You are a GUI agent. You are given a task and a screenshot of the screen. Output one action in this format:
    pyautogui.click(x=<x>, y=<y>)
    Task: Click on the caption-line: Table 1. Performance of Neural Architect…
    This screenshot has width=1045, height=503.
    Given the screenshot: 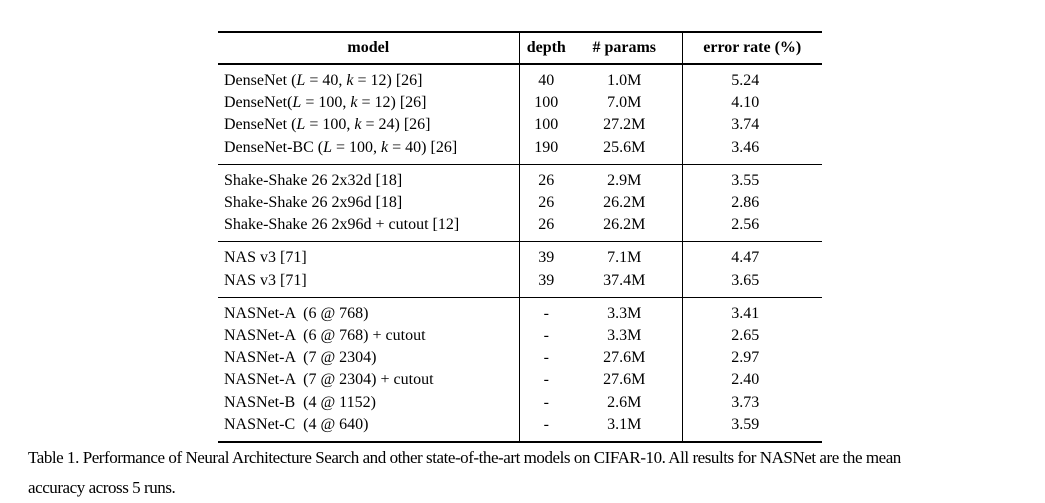 What is the action you would take?
    pyautogui.click(x=464, y=457)
    